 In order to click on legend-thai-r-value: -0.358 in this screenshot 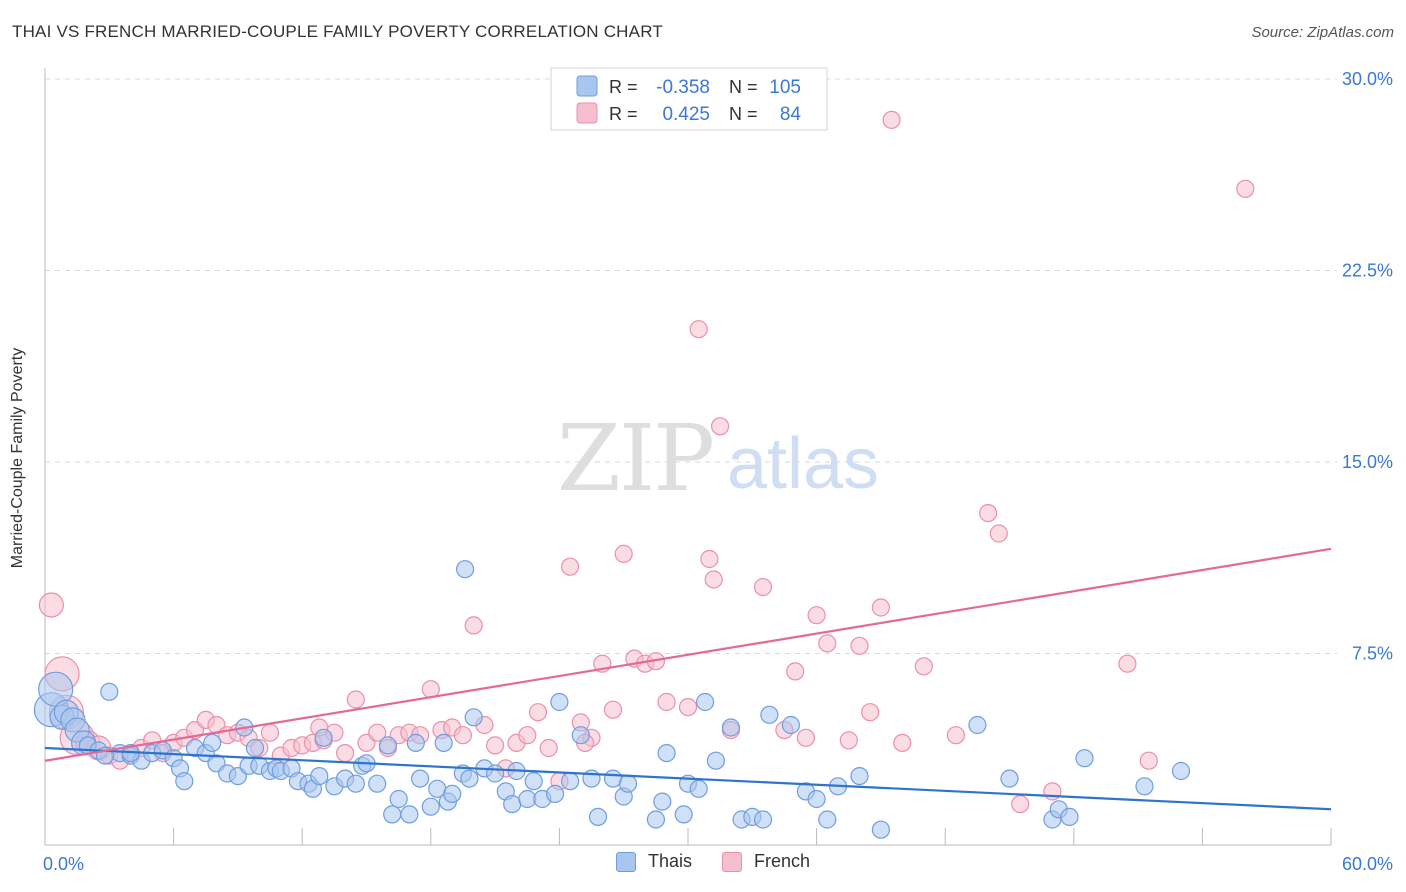, I will do `click(683, 87)`.